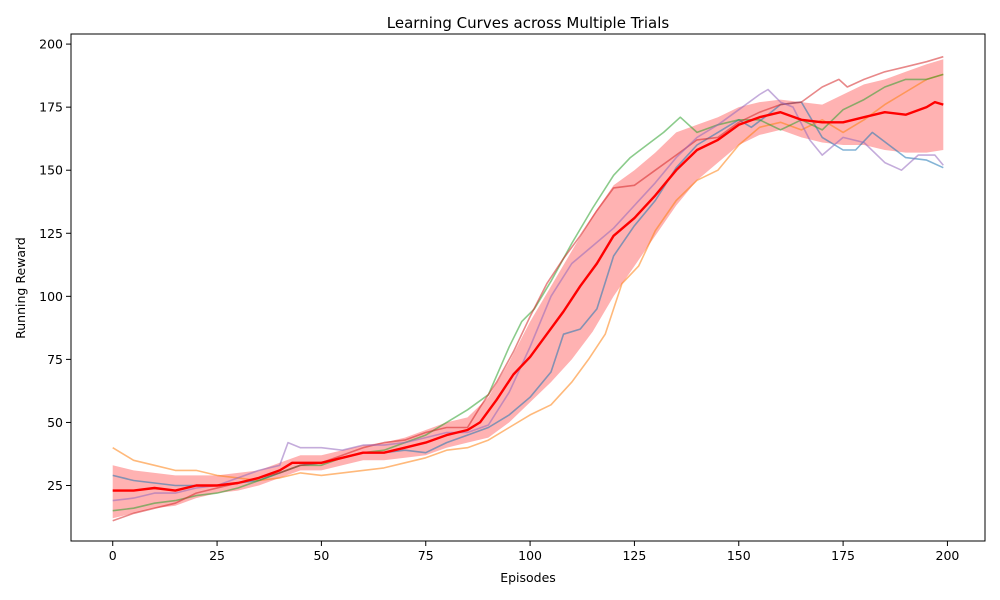 The width and height of the screenshot is (1000, 600). I want to click on y-tick-label: 200, so click(51, 44).